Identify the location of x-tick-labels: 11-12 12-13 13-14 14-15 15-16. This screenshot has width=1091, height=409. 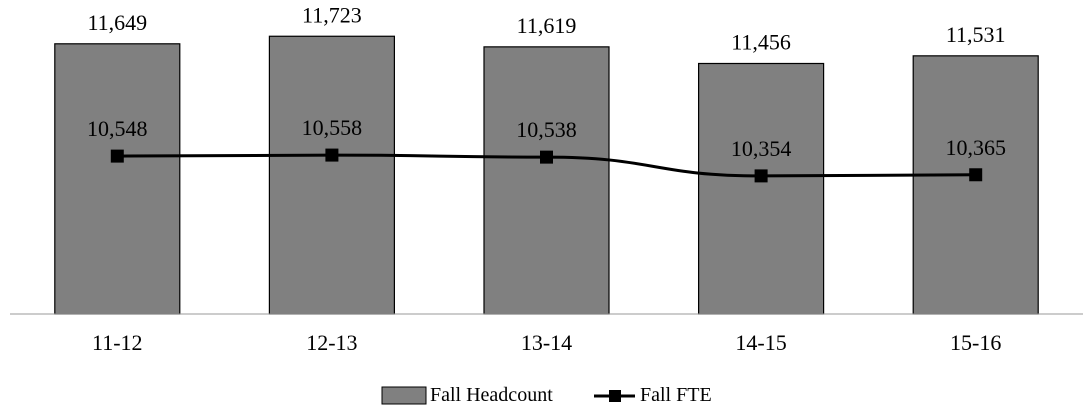
(546, 342).